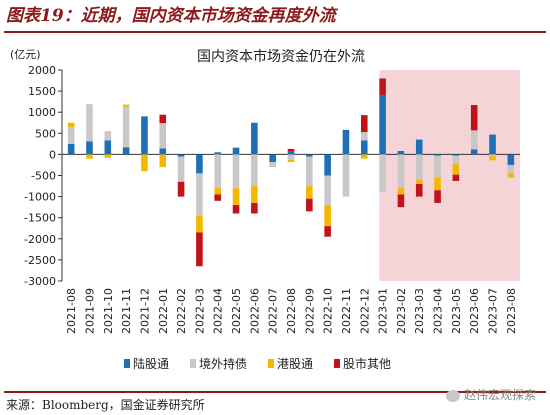 Image resolution: width=550 pixels, height=415 pixels. What do you see at coordinates (25, 54) in the screenshot?
I see `y-unit-label: (亿元)` at bounding box center [25, 54].